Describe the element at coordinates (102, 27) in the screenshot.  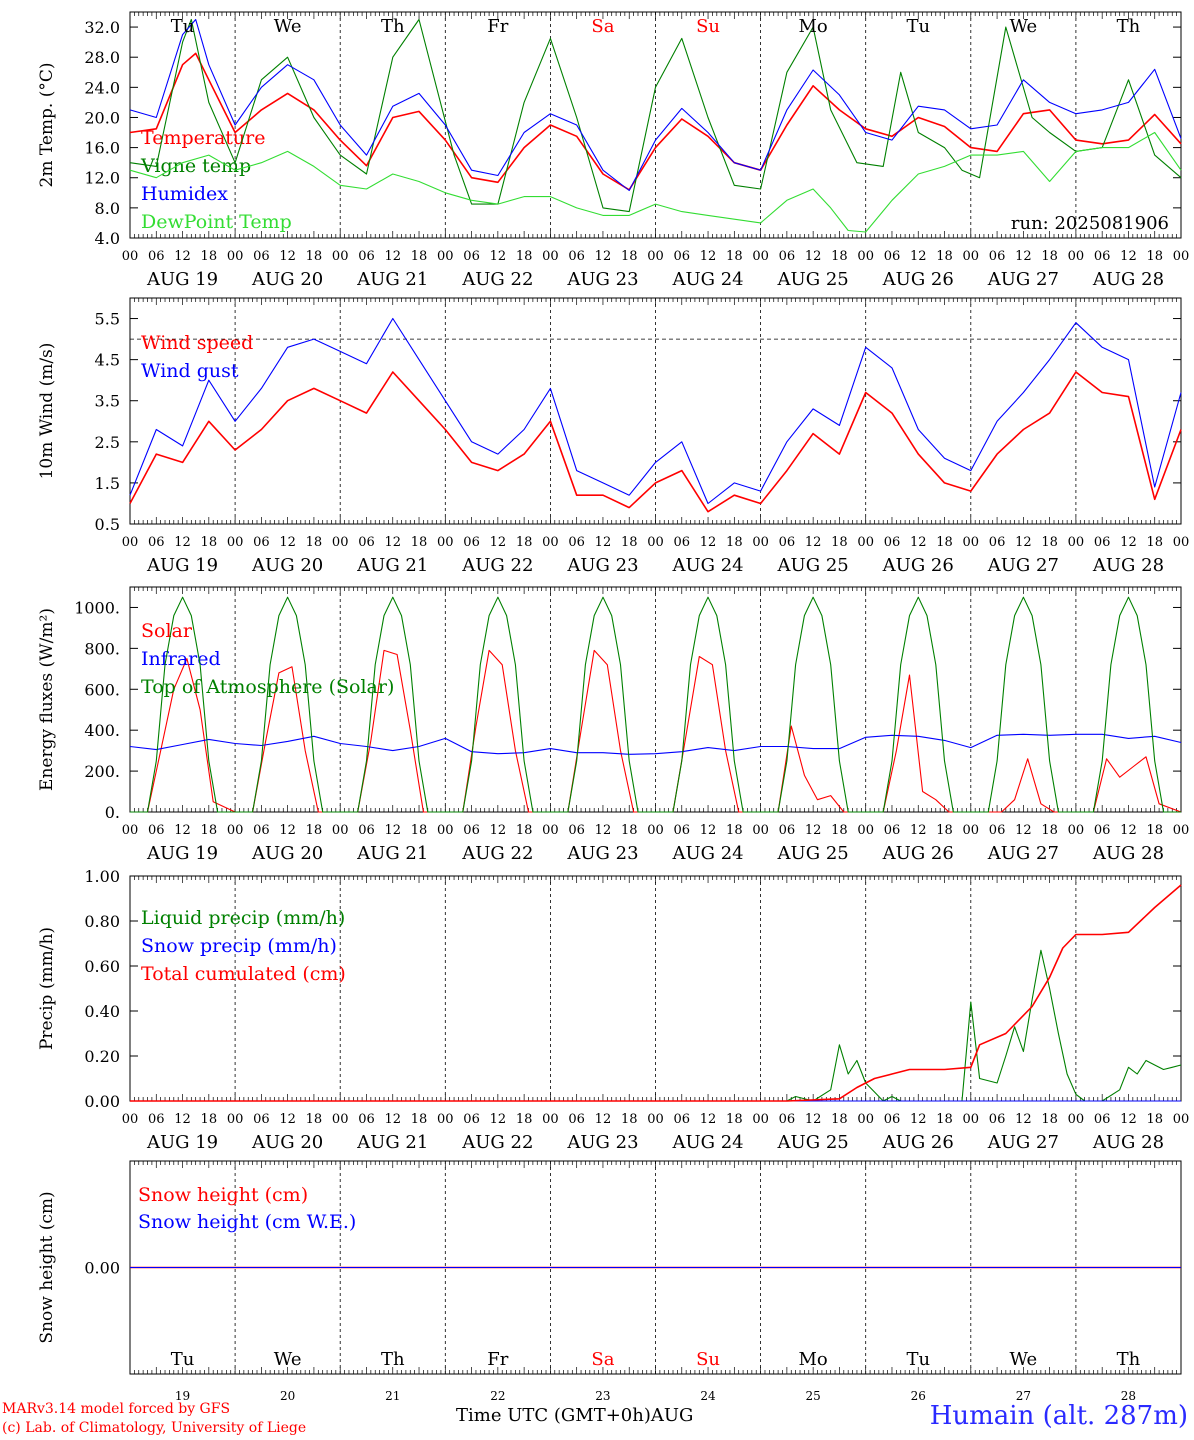
I see `y-tick-label: 32.0` at that location.